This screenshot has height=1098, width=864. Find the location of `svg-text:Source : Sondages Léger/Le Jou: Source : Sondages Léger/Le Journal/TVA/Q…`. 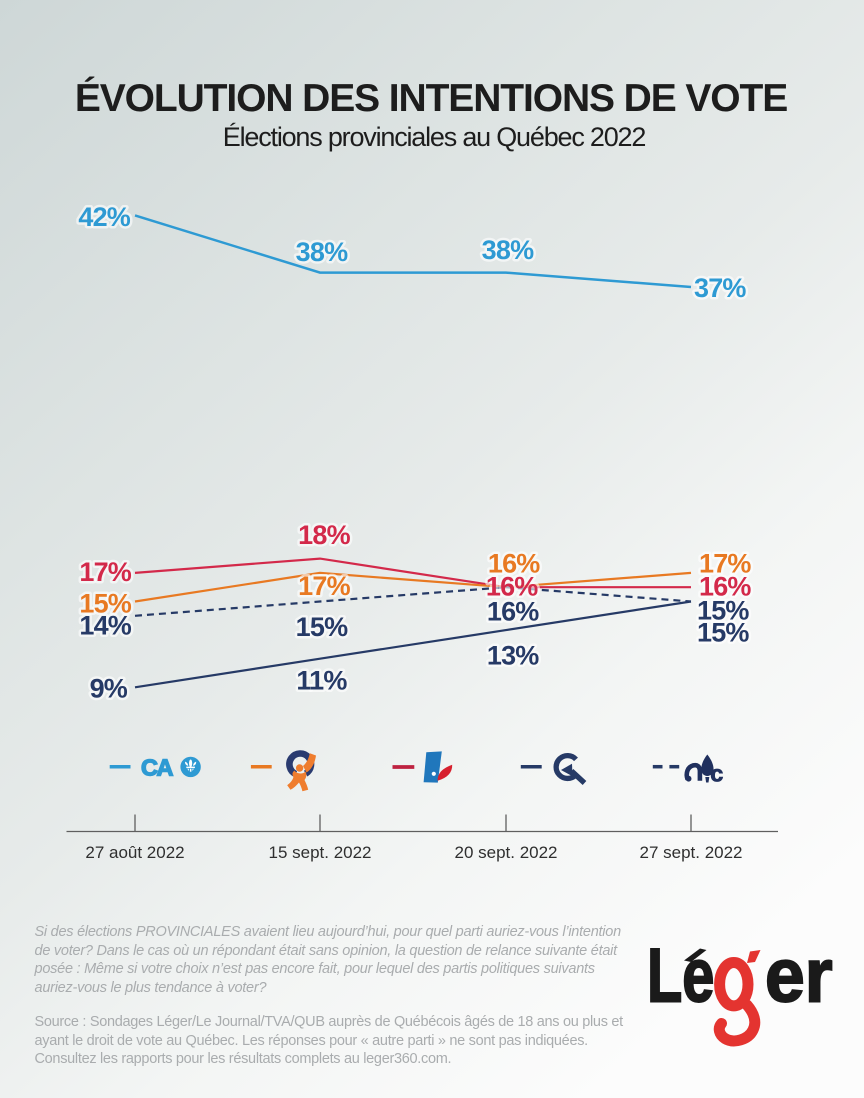

svg-text:Source : Sondages Léger/Le Jou: Source : Sondages Léger/Le Journal/TVA/Q… is located at coordinates (329, 1022).